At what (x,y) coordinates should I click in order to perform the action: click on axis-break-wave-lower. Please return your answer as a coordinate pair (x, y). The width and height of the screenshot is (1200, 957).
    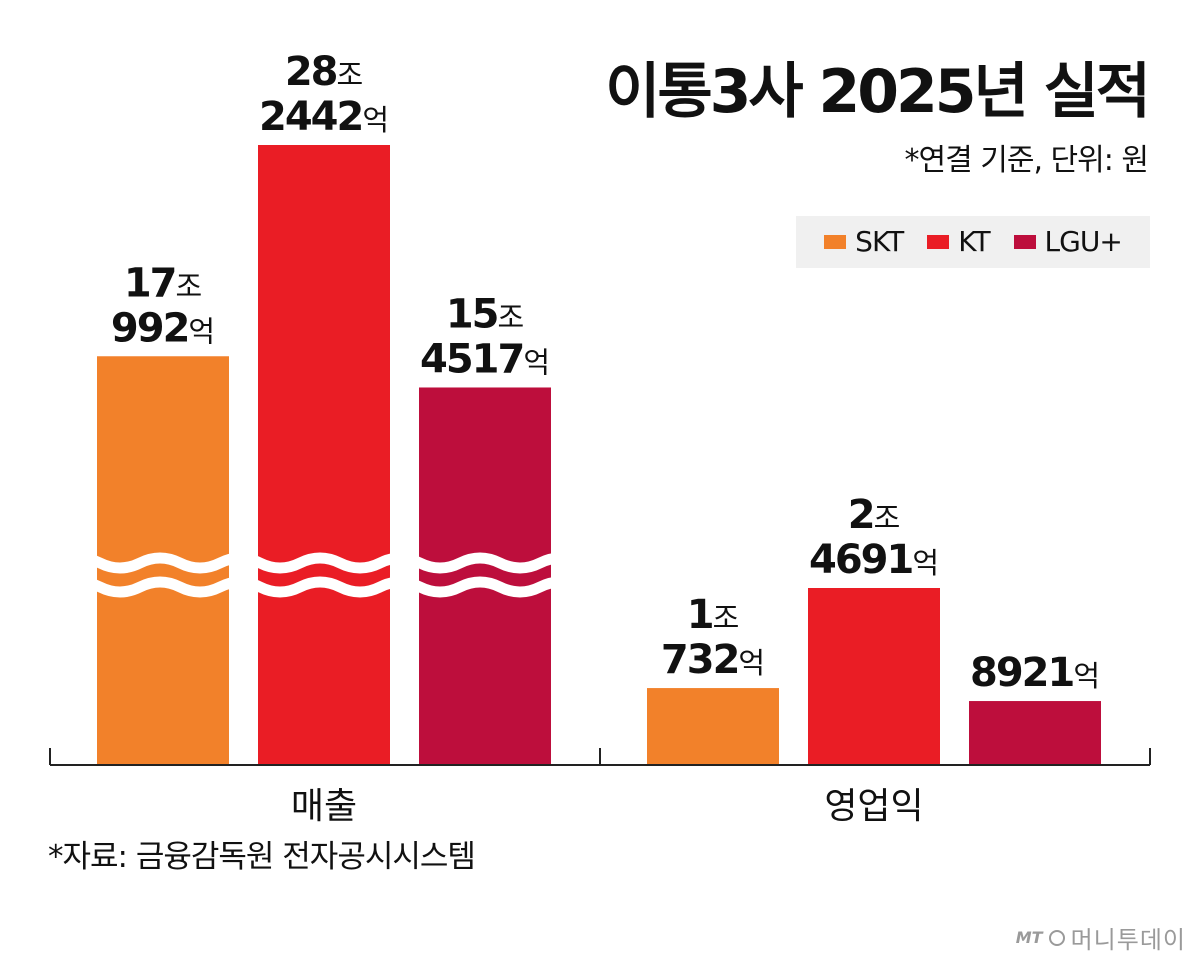
    Looking at the image, I should click on (340, 587).